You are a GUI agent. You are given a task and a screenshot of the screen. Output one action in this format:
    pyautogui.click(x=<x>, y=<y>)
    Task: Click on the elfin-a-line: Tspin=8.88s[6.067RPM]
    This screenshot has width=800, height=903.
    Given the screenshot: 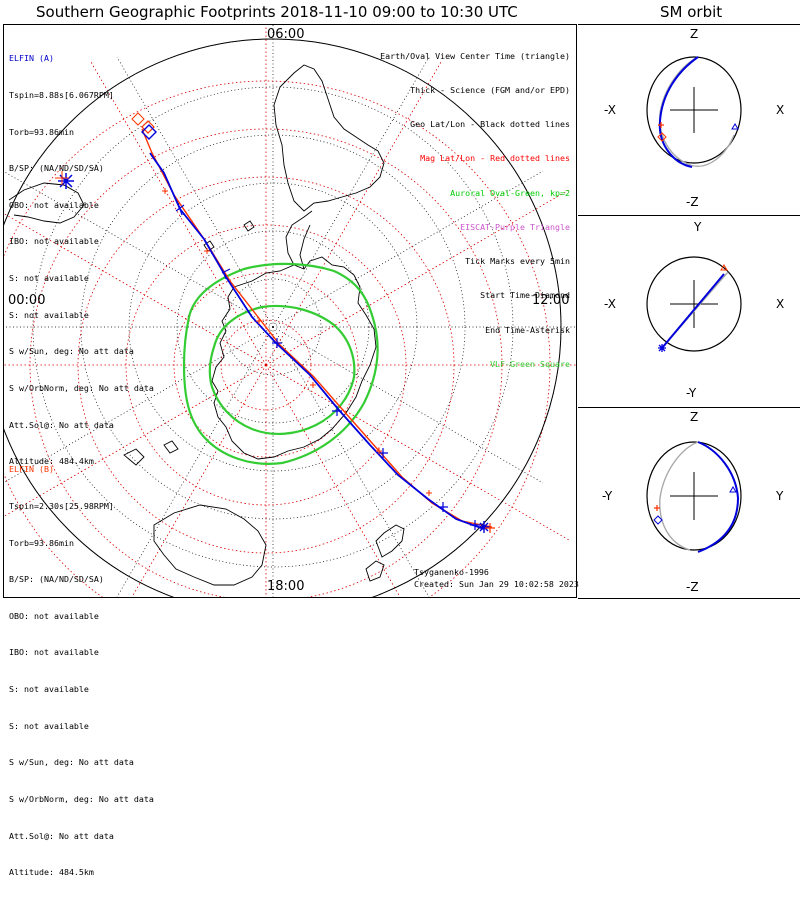 What is the action you would take?
    pyautogui.click(x=61, y=95)
    